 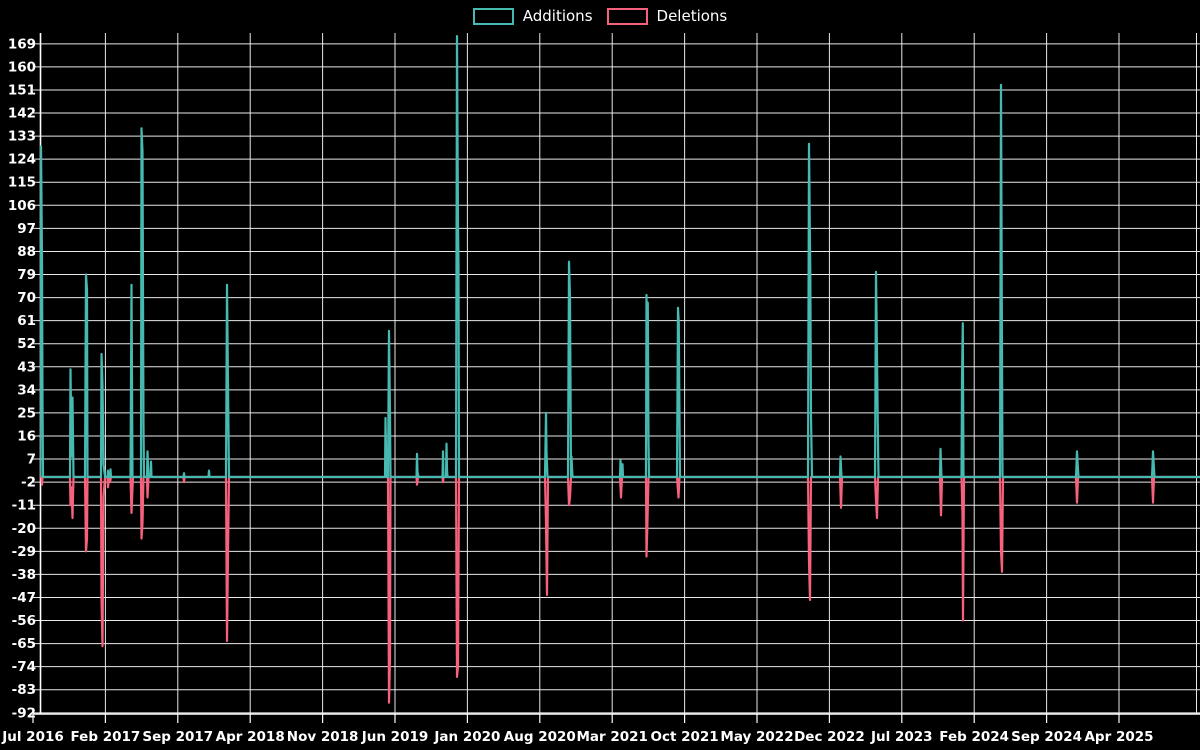 What do you see at coordinates (829, 737) in the screenshot?
I see `x-tick-label: Dec 2022` at bounding box center [829, 737].